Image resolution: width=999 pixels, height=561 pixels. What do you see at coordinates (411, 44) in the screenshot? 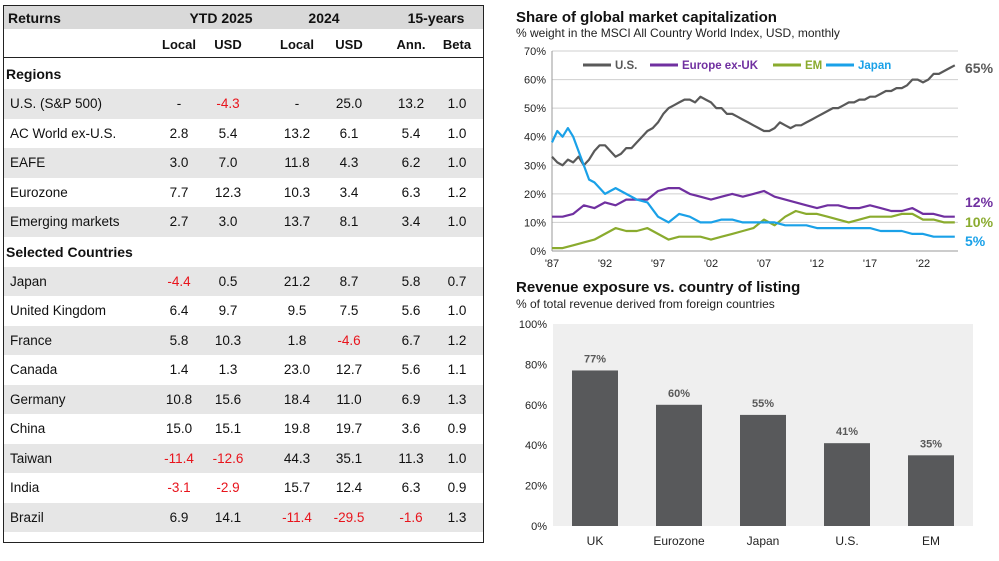
I see `subheader-annualized: Ann.` at bounding box center [411, 44].